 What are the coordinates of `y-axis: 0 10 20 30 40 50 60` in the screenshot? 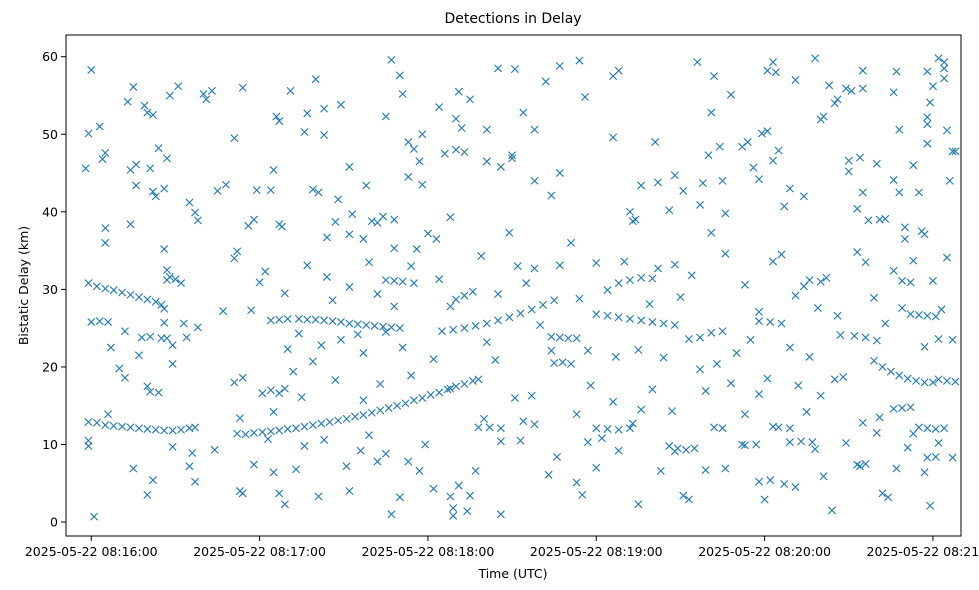 It's located at (54, 289).